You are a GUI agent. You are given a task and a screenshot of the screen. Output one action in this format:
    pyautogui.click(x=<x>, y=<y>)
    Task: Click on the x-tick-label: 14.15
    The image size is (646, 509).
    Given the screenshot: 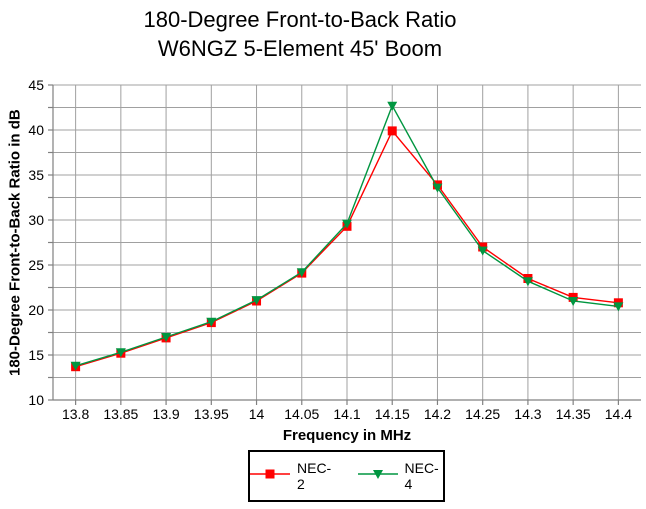 What is the action you would take?
    pyautogui.click(x=392, y=414)
    